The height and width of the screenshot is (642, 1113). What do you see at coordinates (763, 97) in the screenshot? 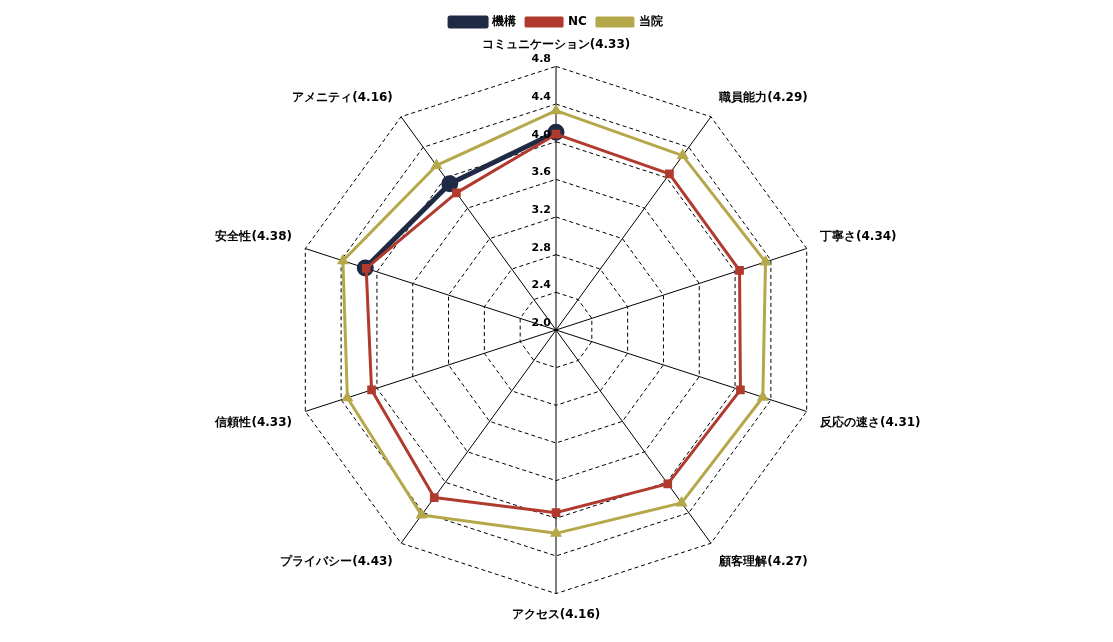
I see `spoke-label: 職員能力(4.29)` at bounding box center [763, 97].